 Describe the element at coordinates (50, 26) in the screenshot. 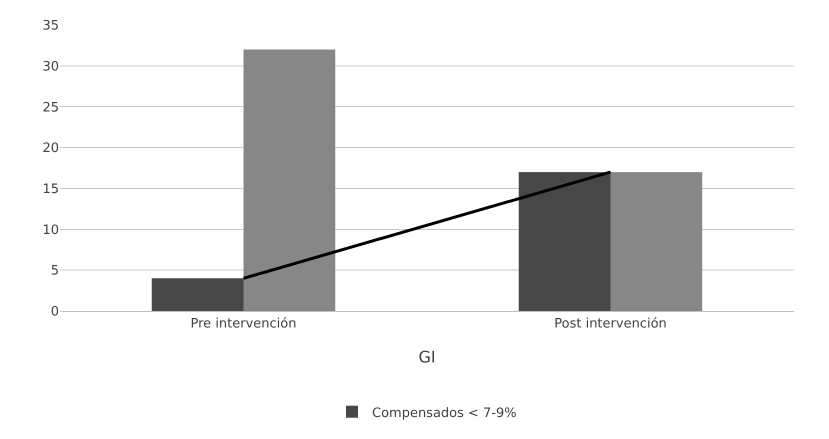

I see `y-tick-label: 35` at that location.